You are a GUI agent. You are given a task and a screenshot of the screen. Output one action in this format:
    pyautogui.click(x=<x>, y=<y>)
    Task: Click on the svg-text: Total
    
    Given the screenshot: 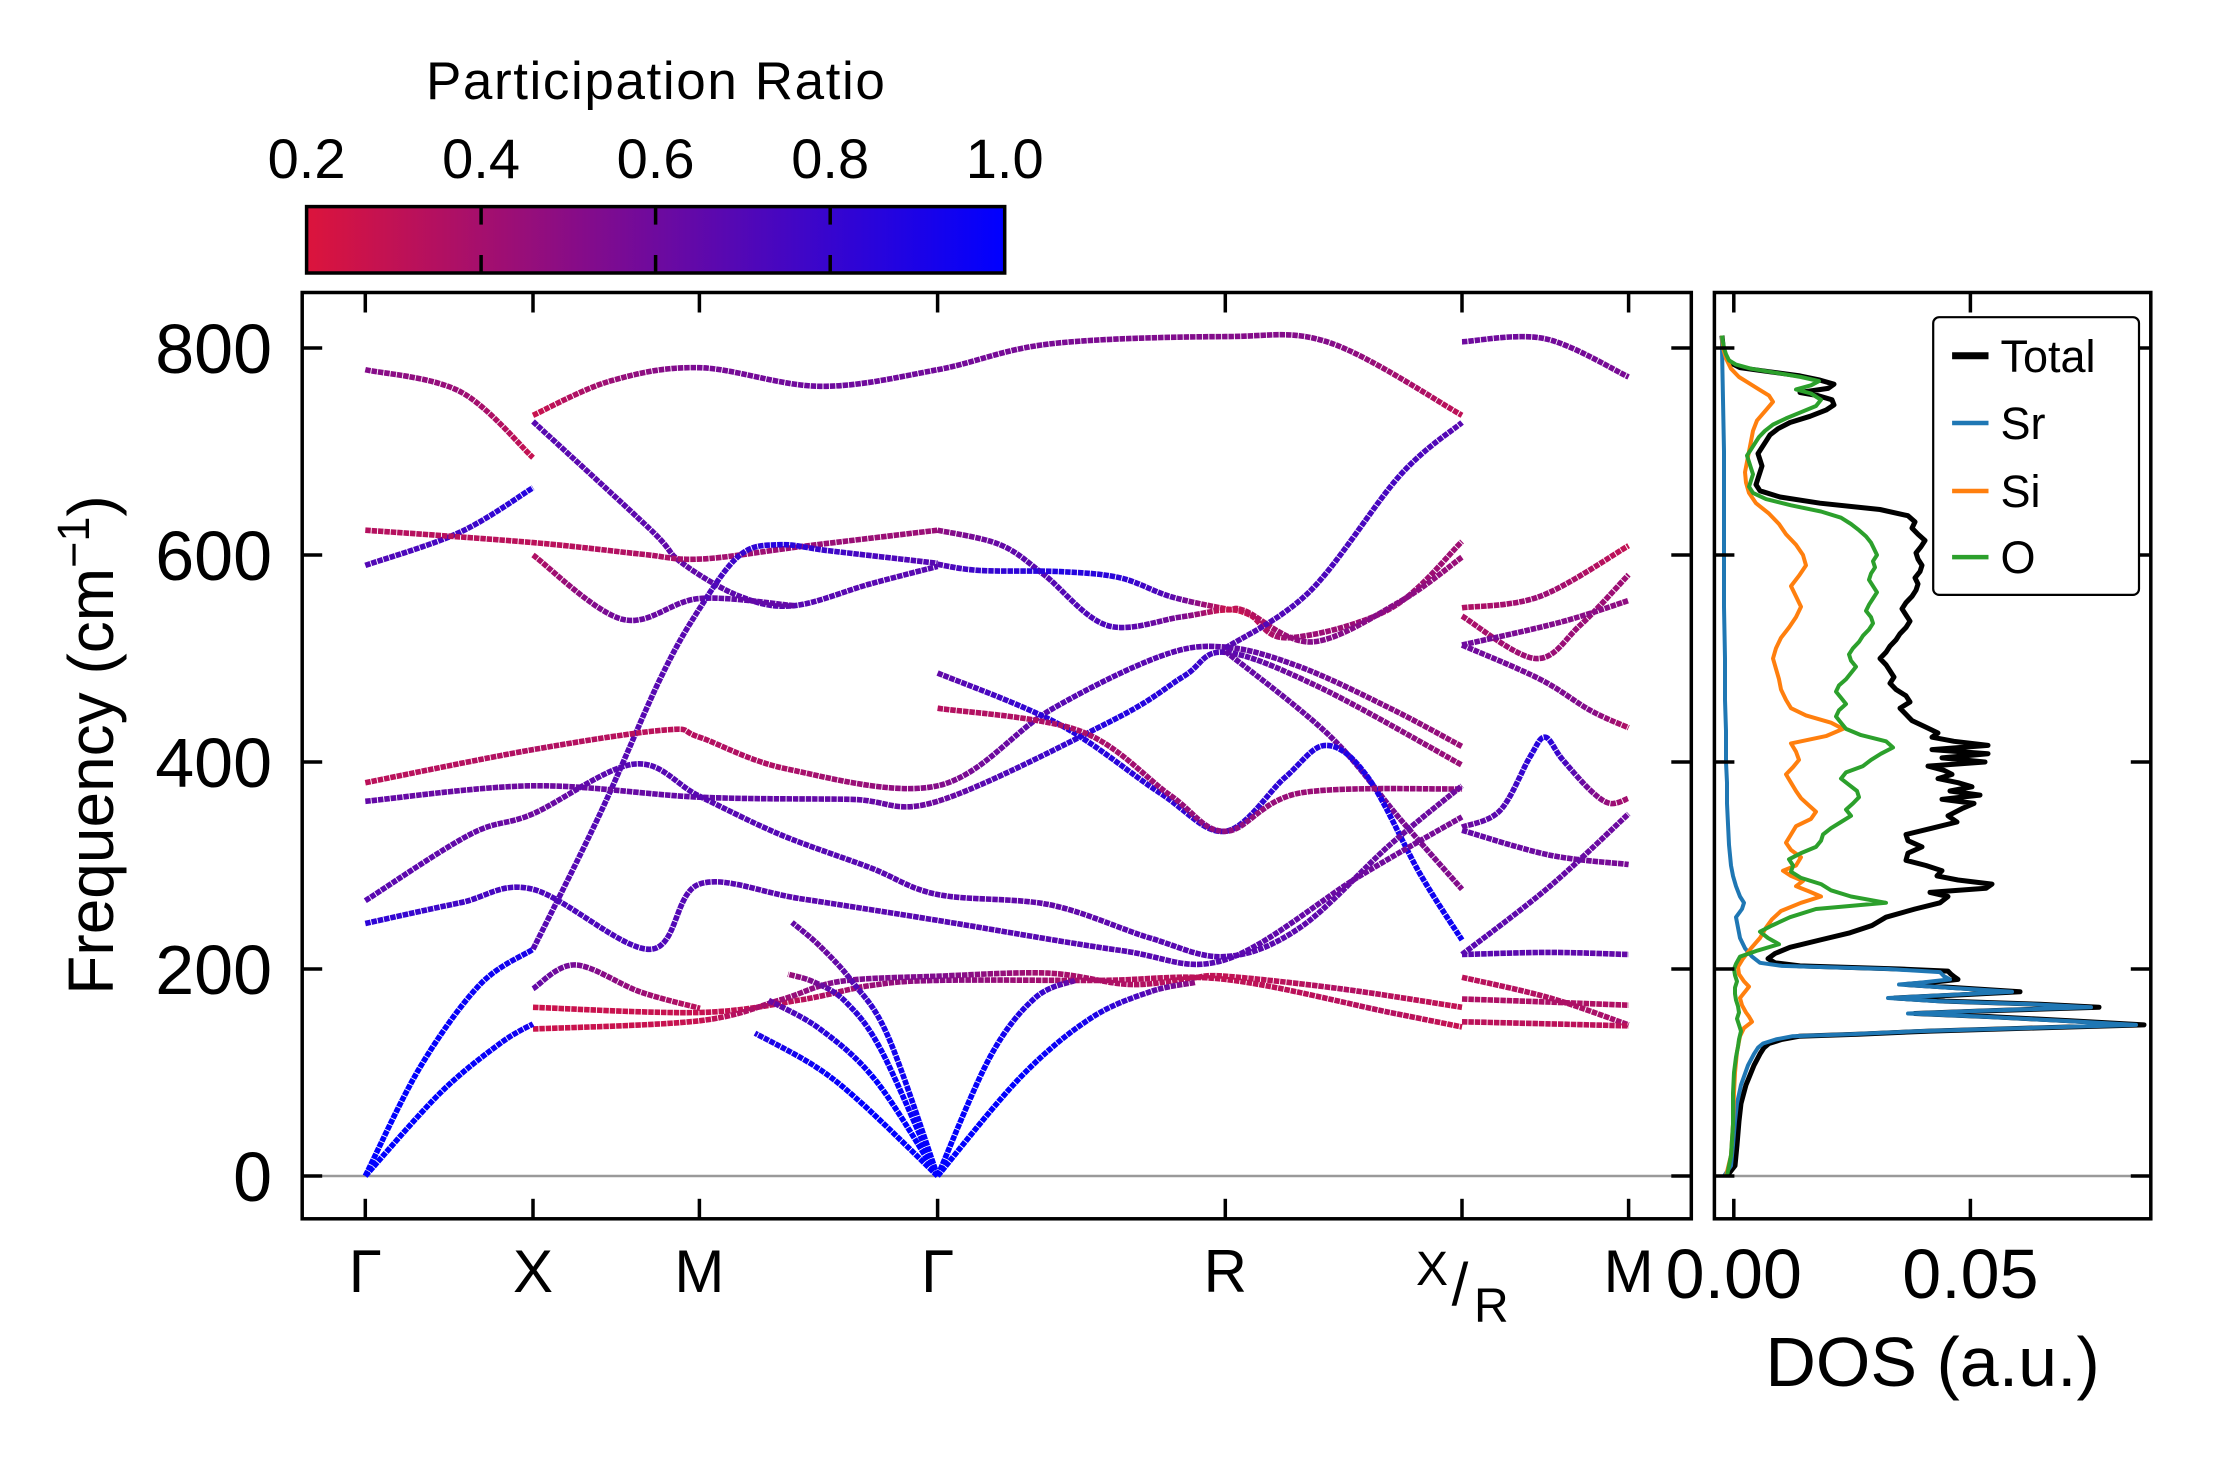 What is the action you would take?
    pyautogui.click(x=2048, y=356)
    